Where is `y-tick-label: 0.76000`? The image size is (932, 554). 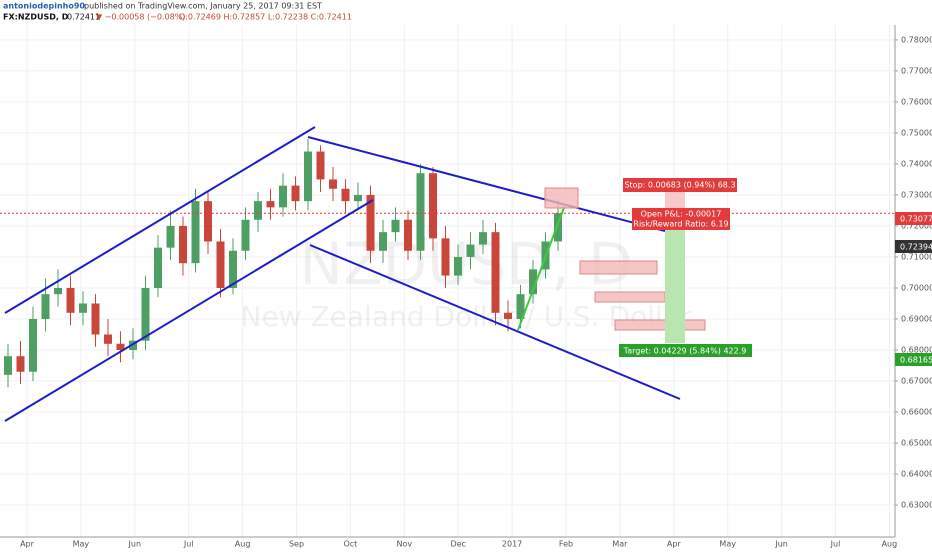 y-tick-label: 0.76000 is located at coordinates (916, 101).